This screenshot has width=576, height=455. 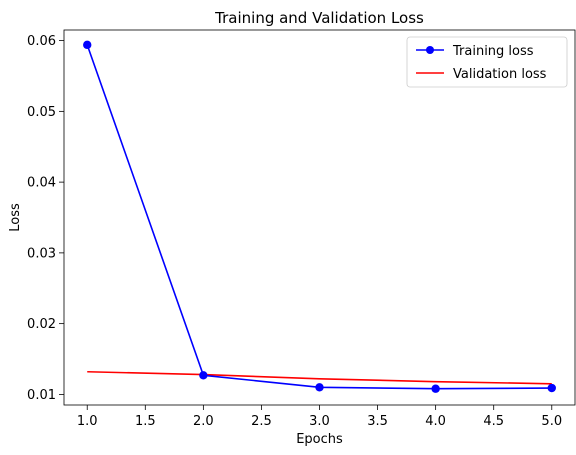 I want to click on y-tick-label: 0.01, so click(x=41, y=395).